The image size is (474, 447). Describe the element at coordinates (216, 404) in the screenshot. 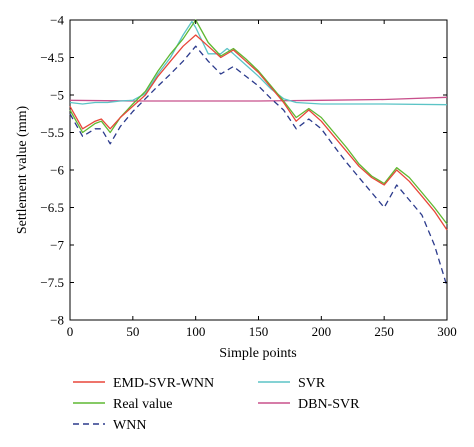

I see `legend: EMD-SVR-WNN Real value WNN SVR DBN-SVR` at that location.